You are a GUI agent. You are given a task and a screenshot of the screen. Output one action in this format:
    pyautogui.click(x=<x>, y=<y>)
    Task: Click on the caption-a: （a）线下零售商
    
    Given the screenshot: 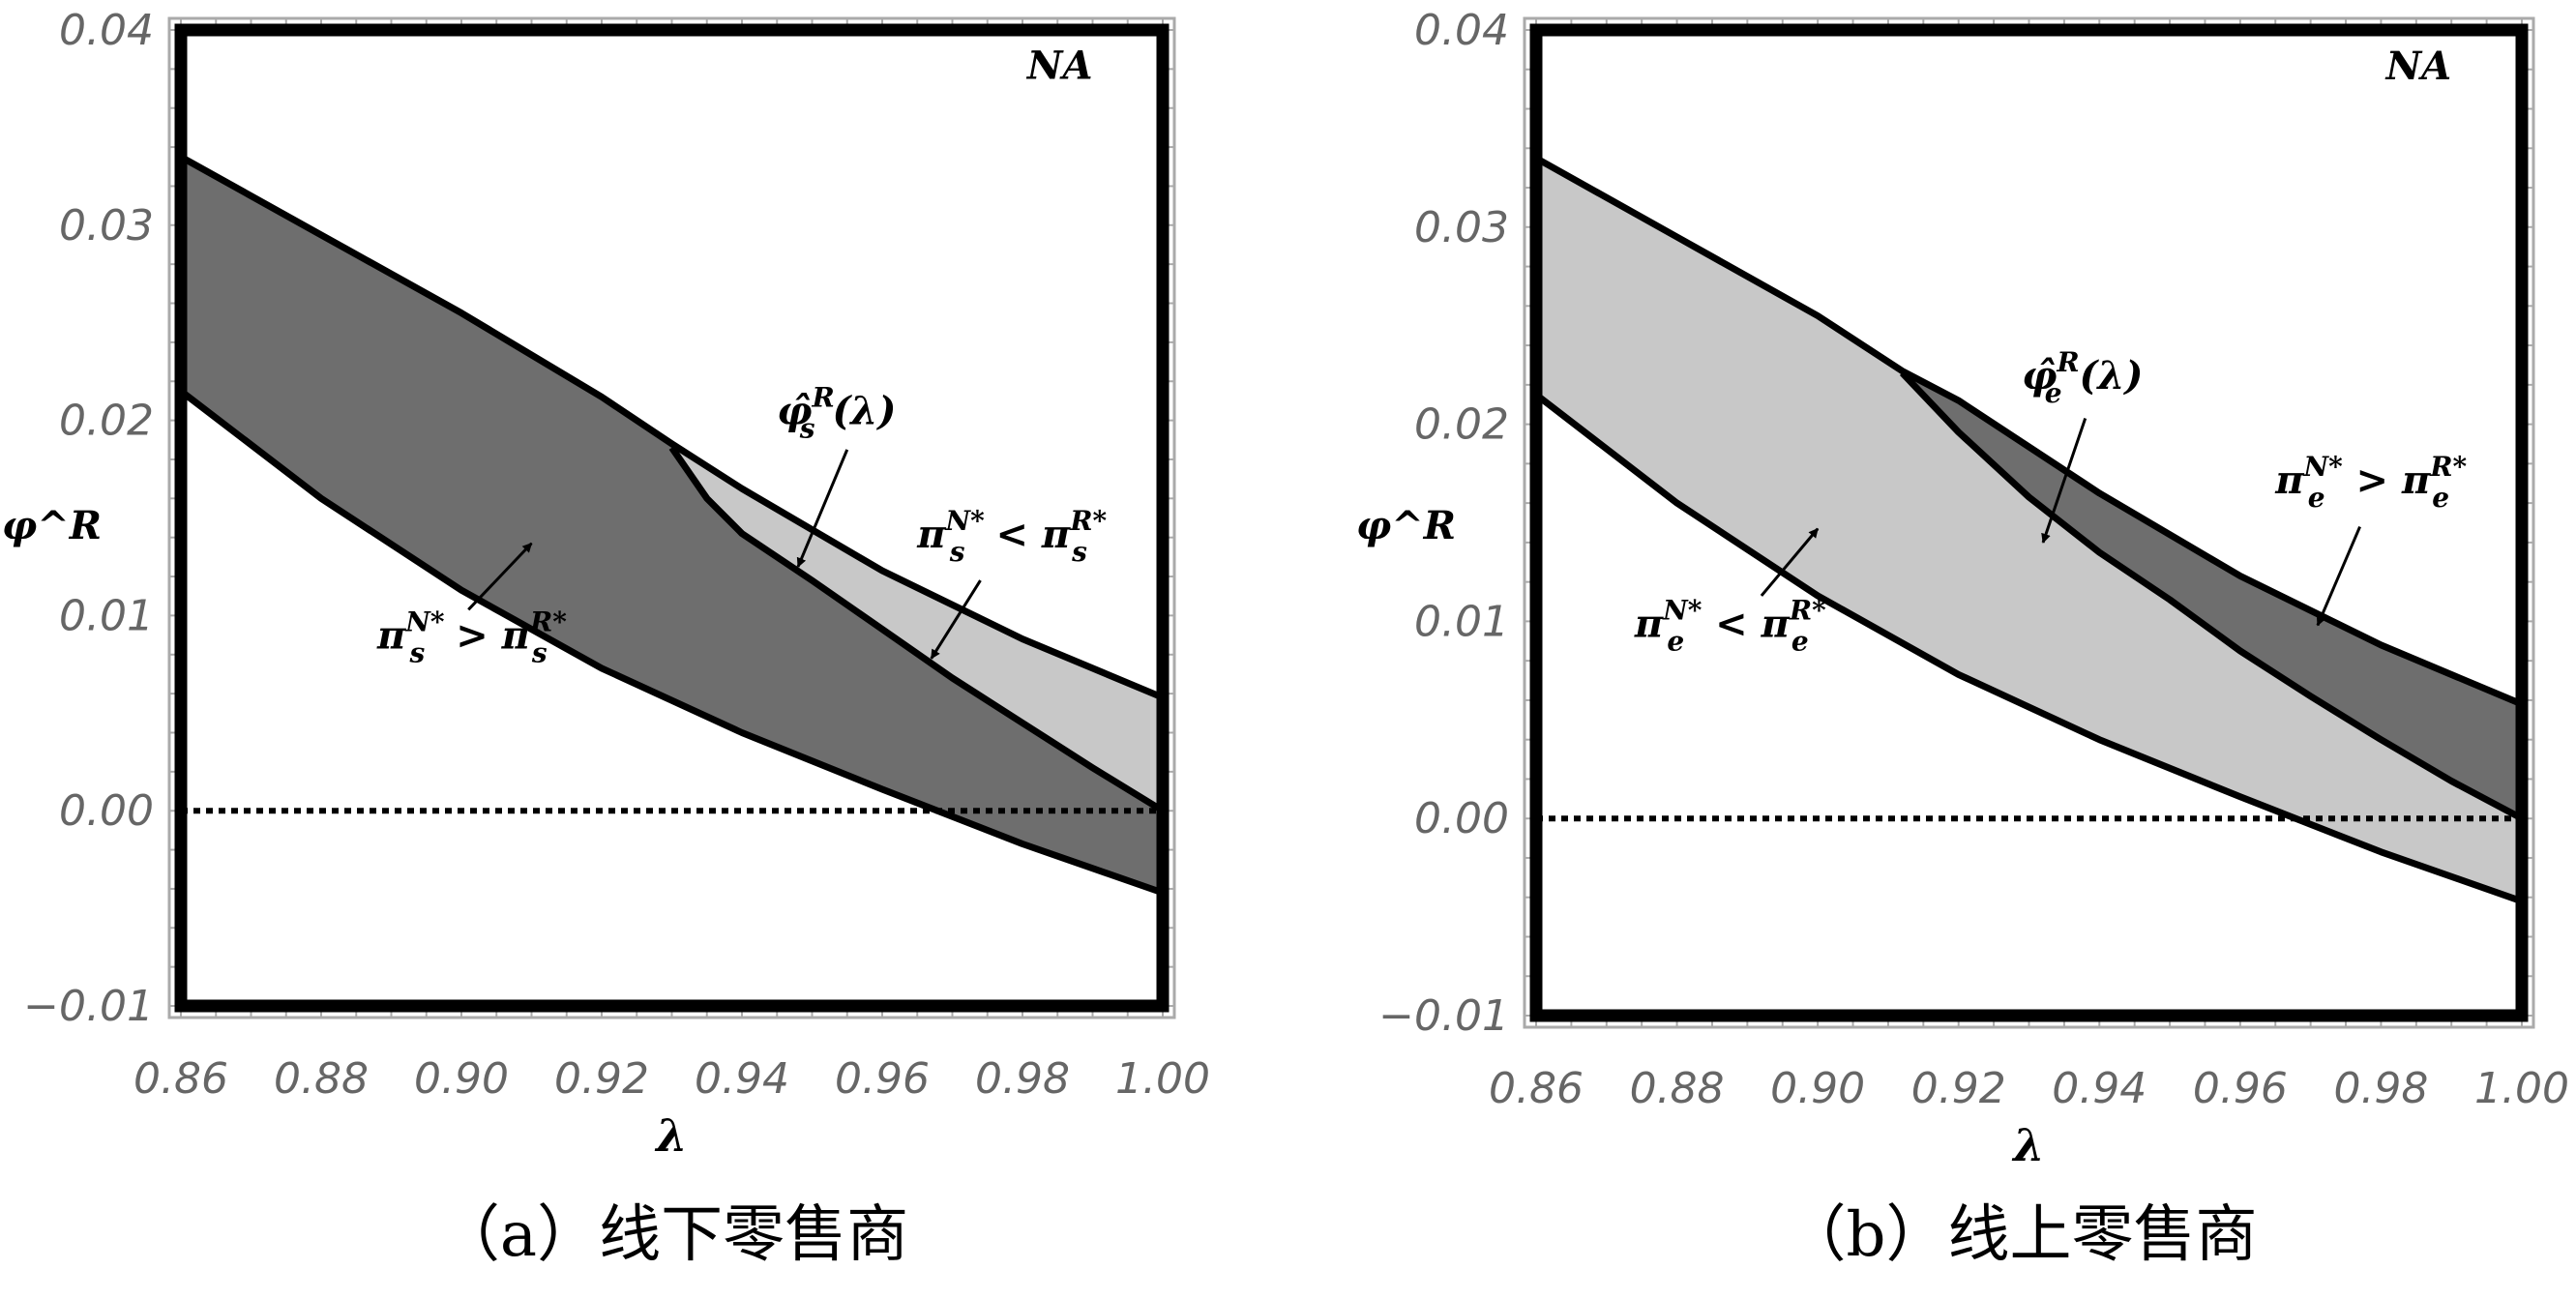 What is the action you would take?
    pyautogui.click(x=673, y=1235)
    